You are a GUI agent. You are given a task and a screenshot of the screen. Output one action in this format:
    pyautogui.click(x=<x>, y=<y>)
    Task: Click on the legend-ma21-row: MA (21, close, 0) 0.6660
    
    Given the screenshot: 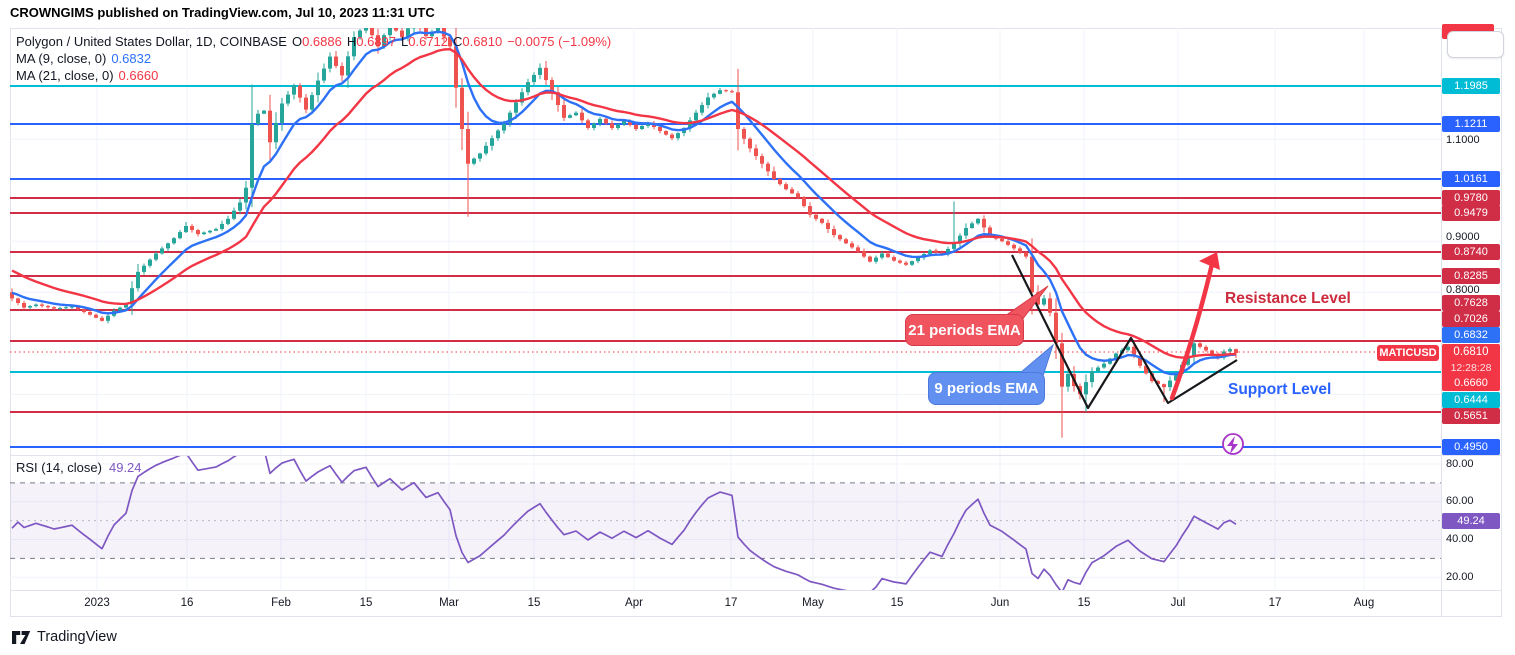 What is the action you would take?
    pyautogui.click(x=313, y=75)
    